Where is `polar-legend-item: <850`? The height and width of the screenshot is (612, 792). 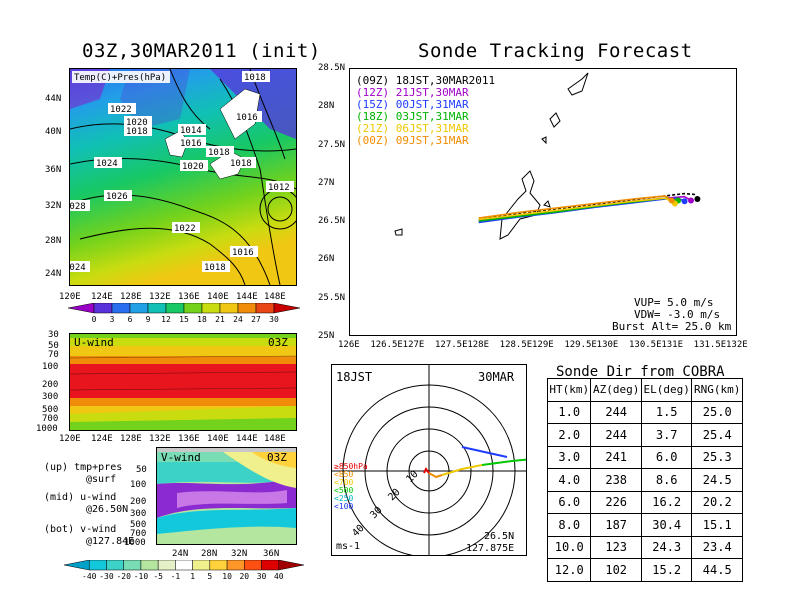
polar-legend-item: <850 is located at coordinates (343, 474).